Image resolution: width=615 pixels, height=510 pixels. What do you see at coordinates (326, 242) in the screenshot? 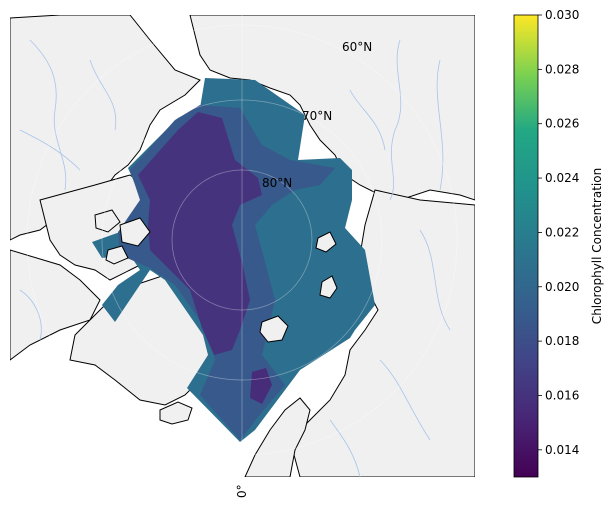
I see `franz-josef-island` at bounding box center [326, 242].